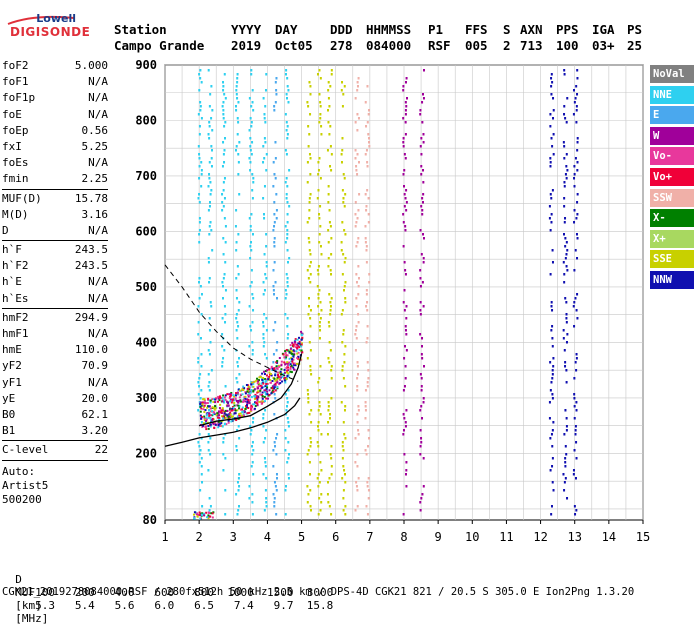 This screenshot has width=700, height=625. I want to click on param-value: 5.000, so click(91, 65).